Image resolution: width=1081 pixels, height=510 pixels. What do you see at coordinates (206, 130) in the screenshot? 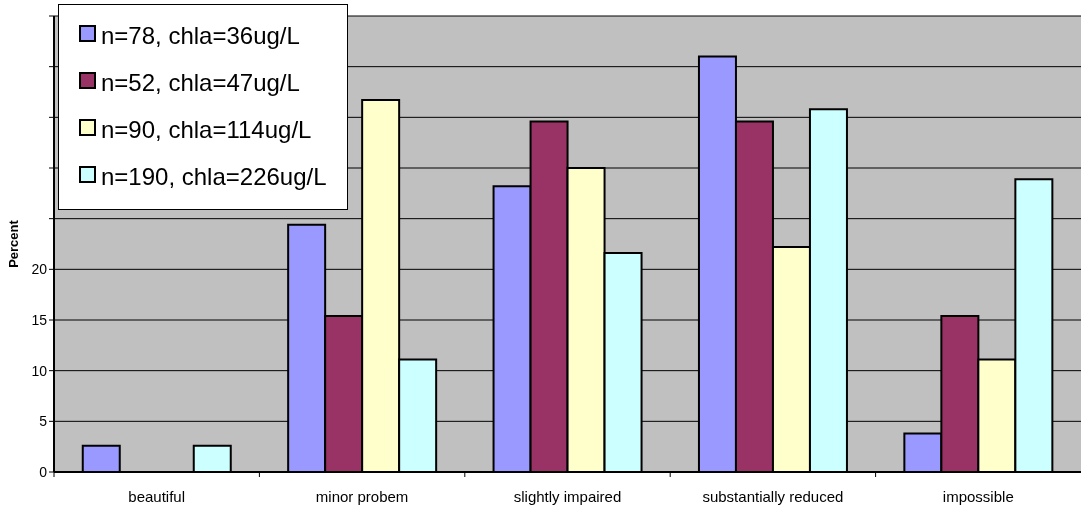
I see `legend-label: n=90, chla=114ug/L` at bounding box center [206, 130].